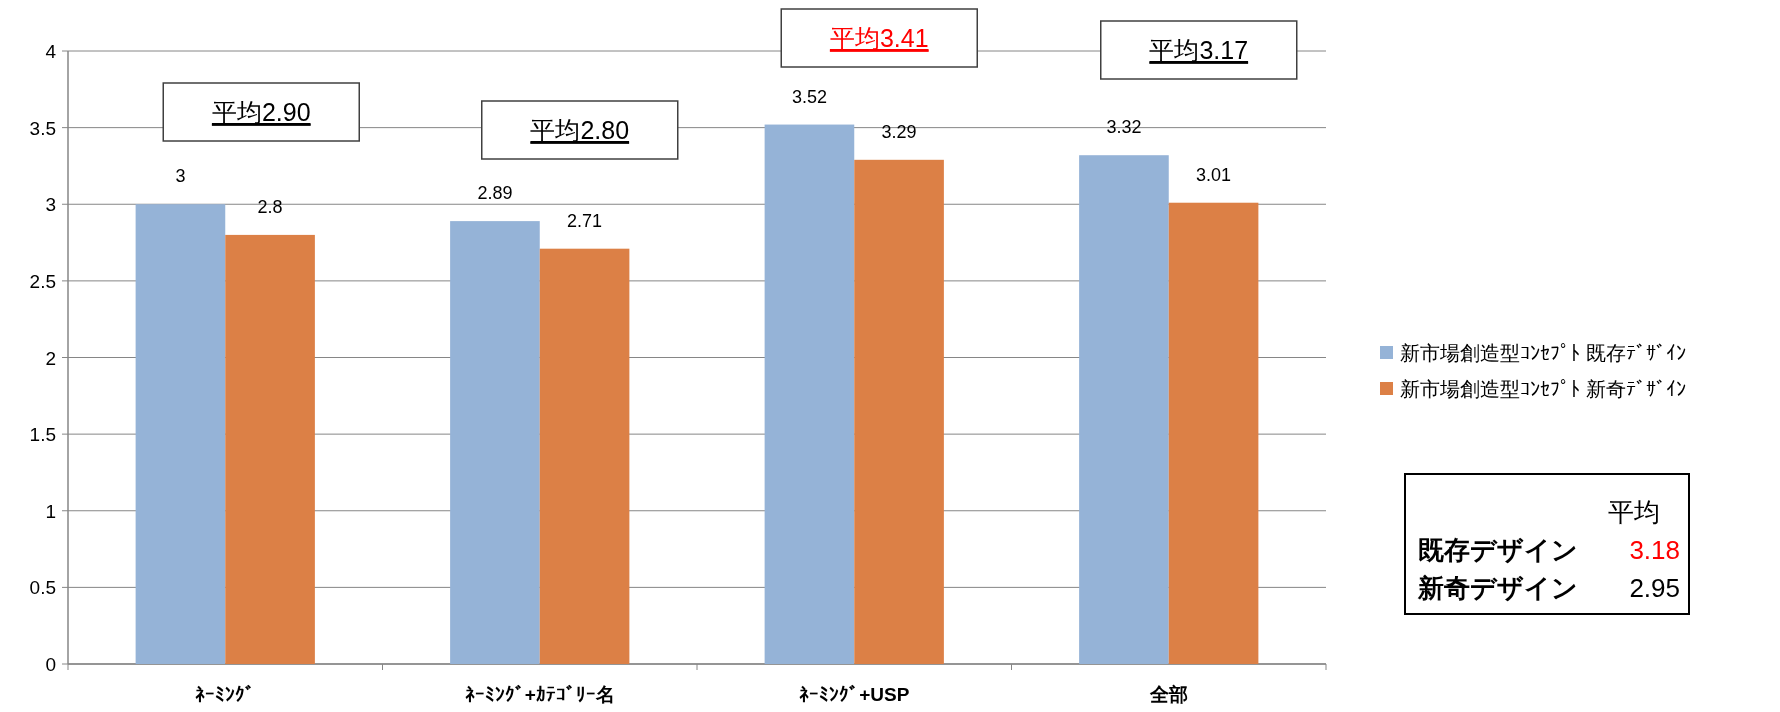 This screenshot has width=1780, height=712. I want to click on data-label: 2.8, so click(270, 206).